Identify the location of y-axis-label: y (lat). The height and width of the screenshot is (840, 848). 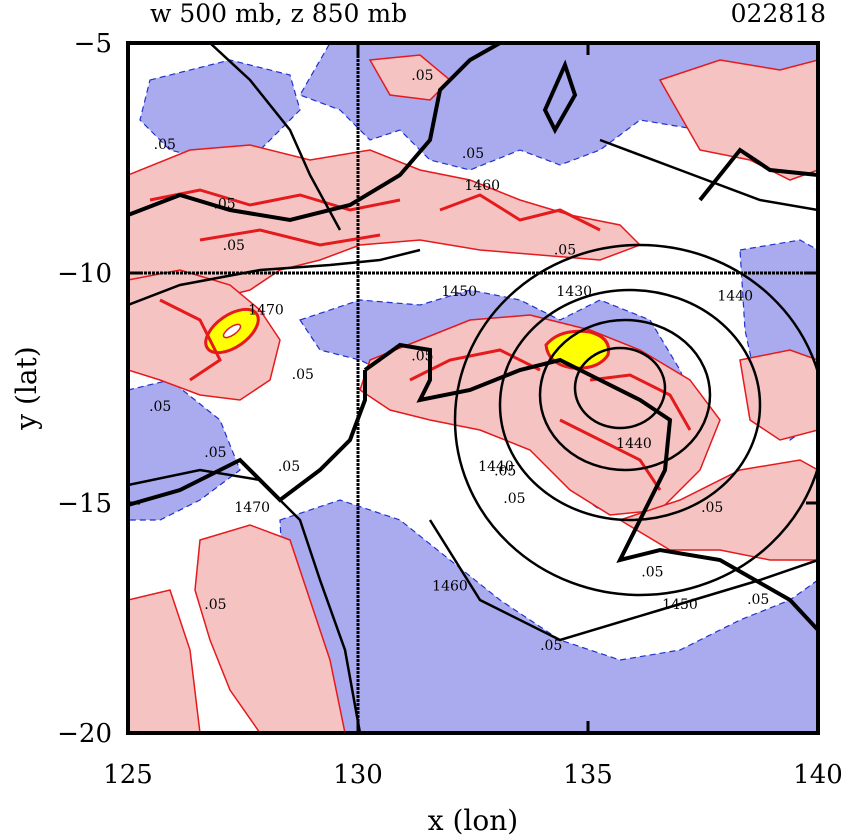
(26, 388).